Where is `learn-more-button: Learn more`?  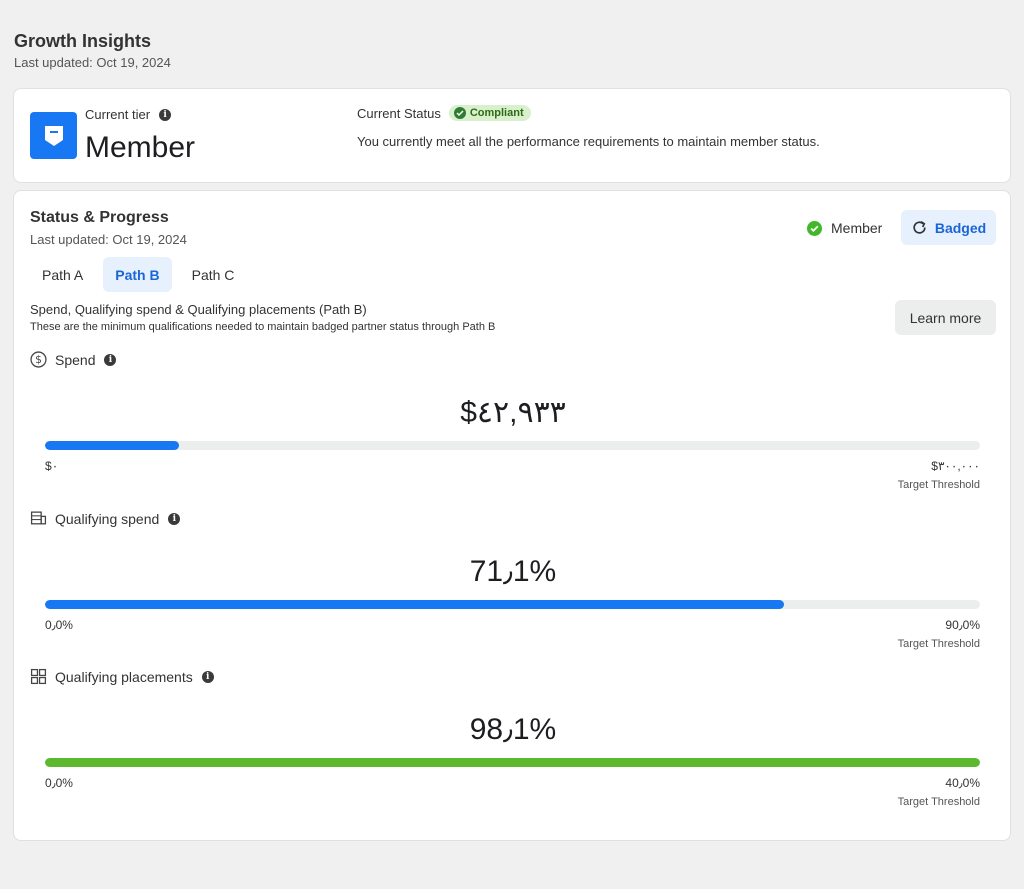 learn-more-button: Learn more is located at coordinates (945, 317).